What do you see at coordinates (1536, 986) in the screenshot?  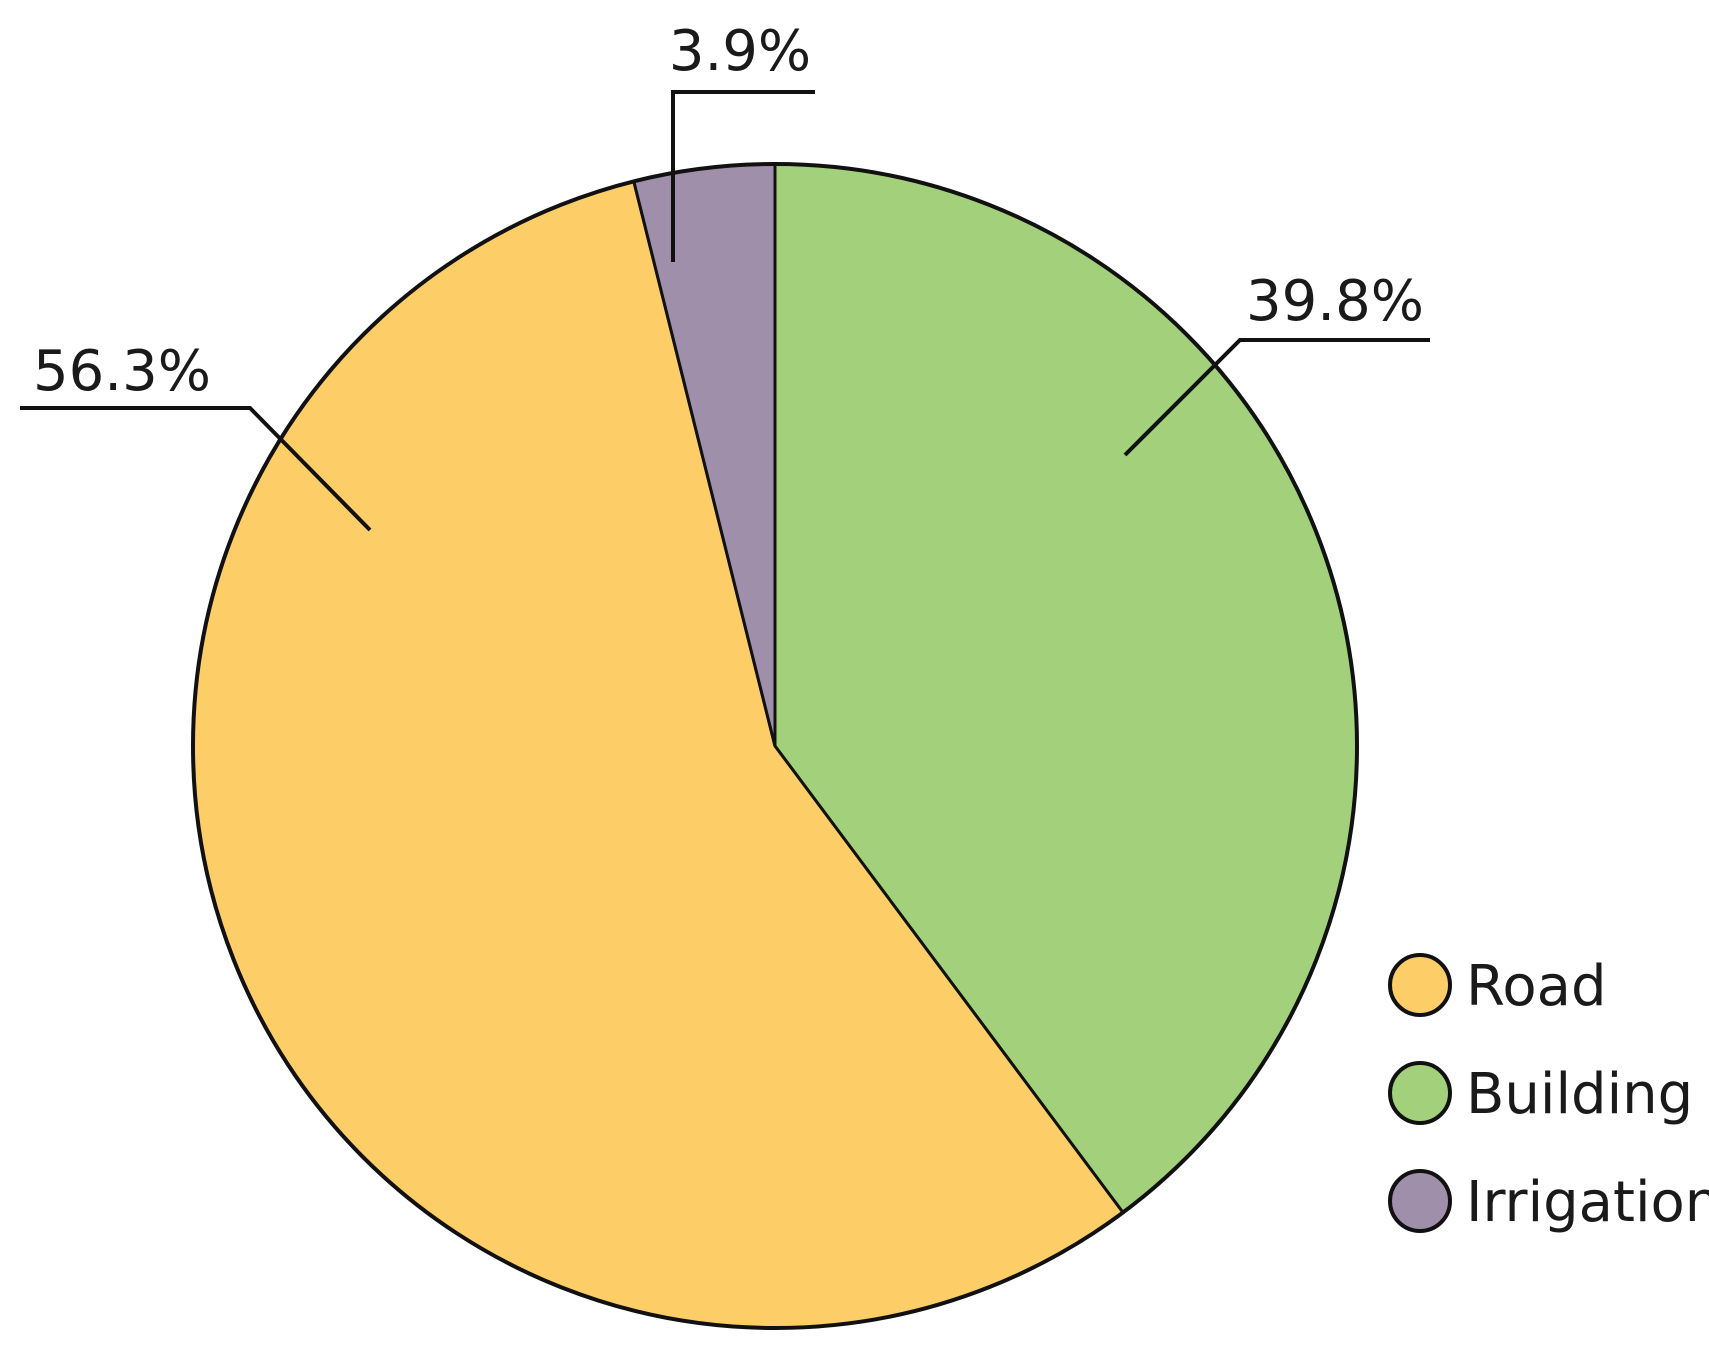 I see `legend-label-road: Road` at bounding box center [1536, 986].